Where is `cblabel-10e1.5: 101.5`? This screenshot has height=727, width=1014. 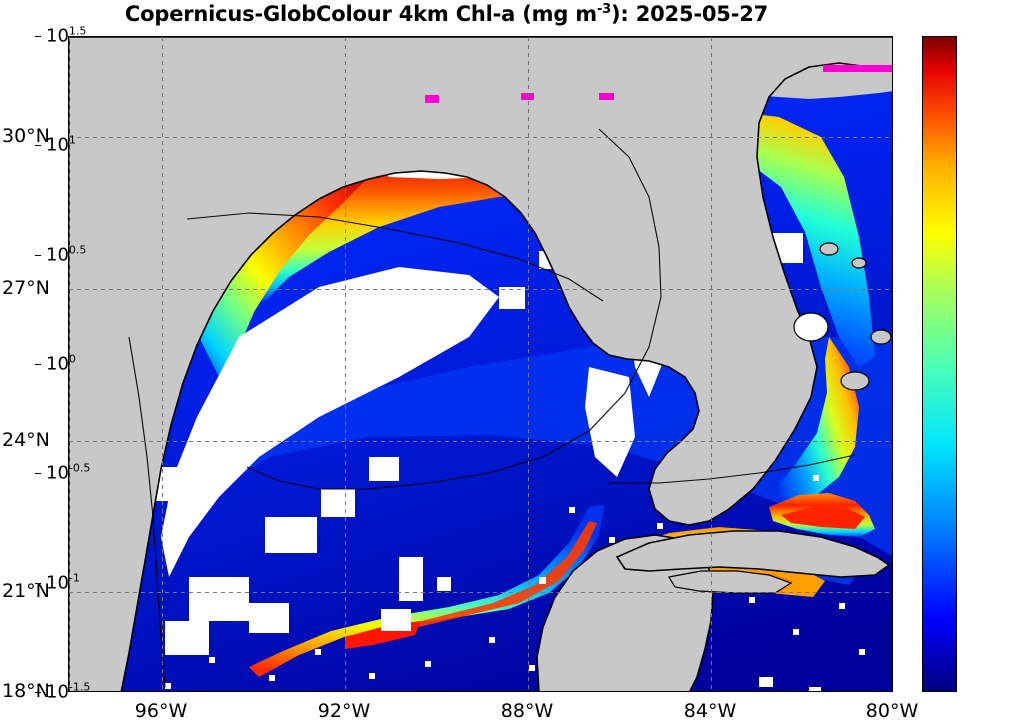
cblabel-10e1.5: 101.5 is located at coordinates (66, 36).